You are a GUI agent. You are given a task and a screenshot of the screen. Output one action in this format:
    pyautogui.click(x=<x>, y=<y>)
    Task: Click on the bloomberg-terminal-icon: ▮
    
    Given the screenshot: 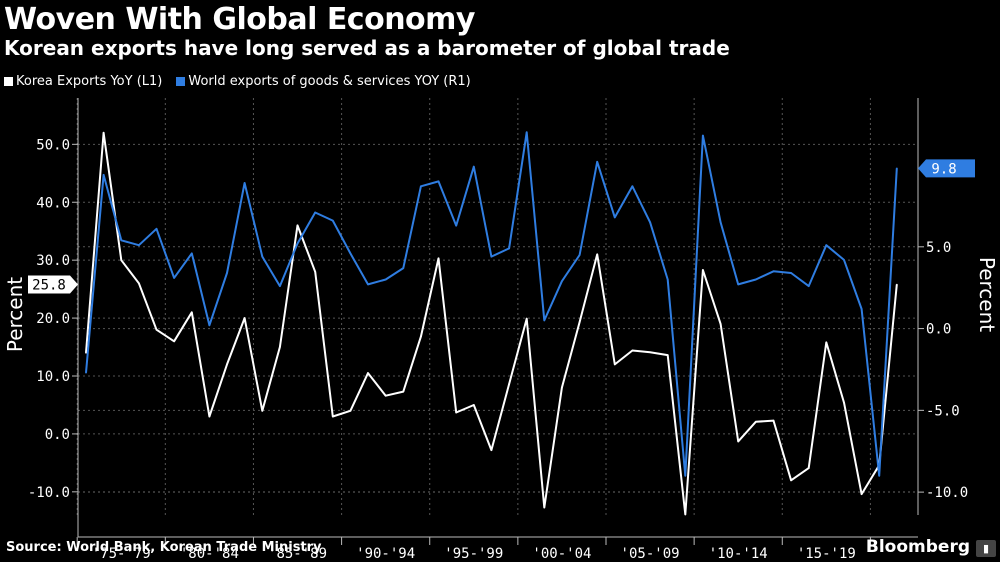 What is the action you would take?
    pyautogui.click(x=986, y=548)
    